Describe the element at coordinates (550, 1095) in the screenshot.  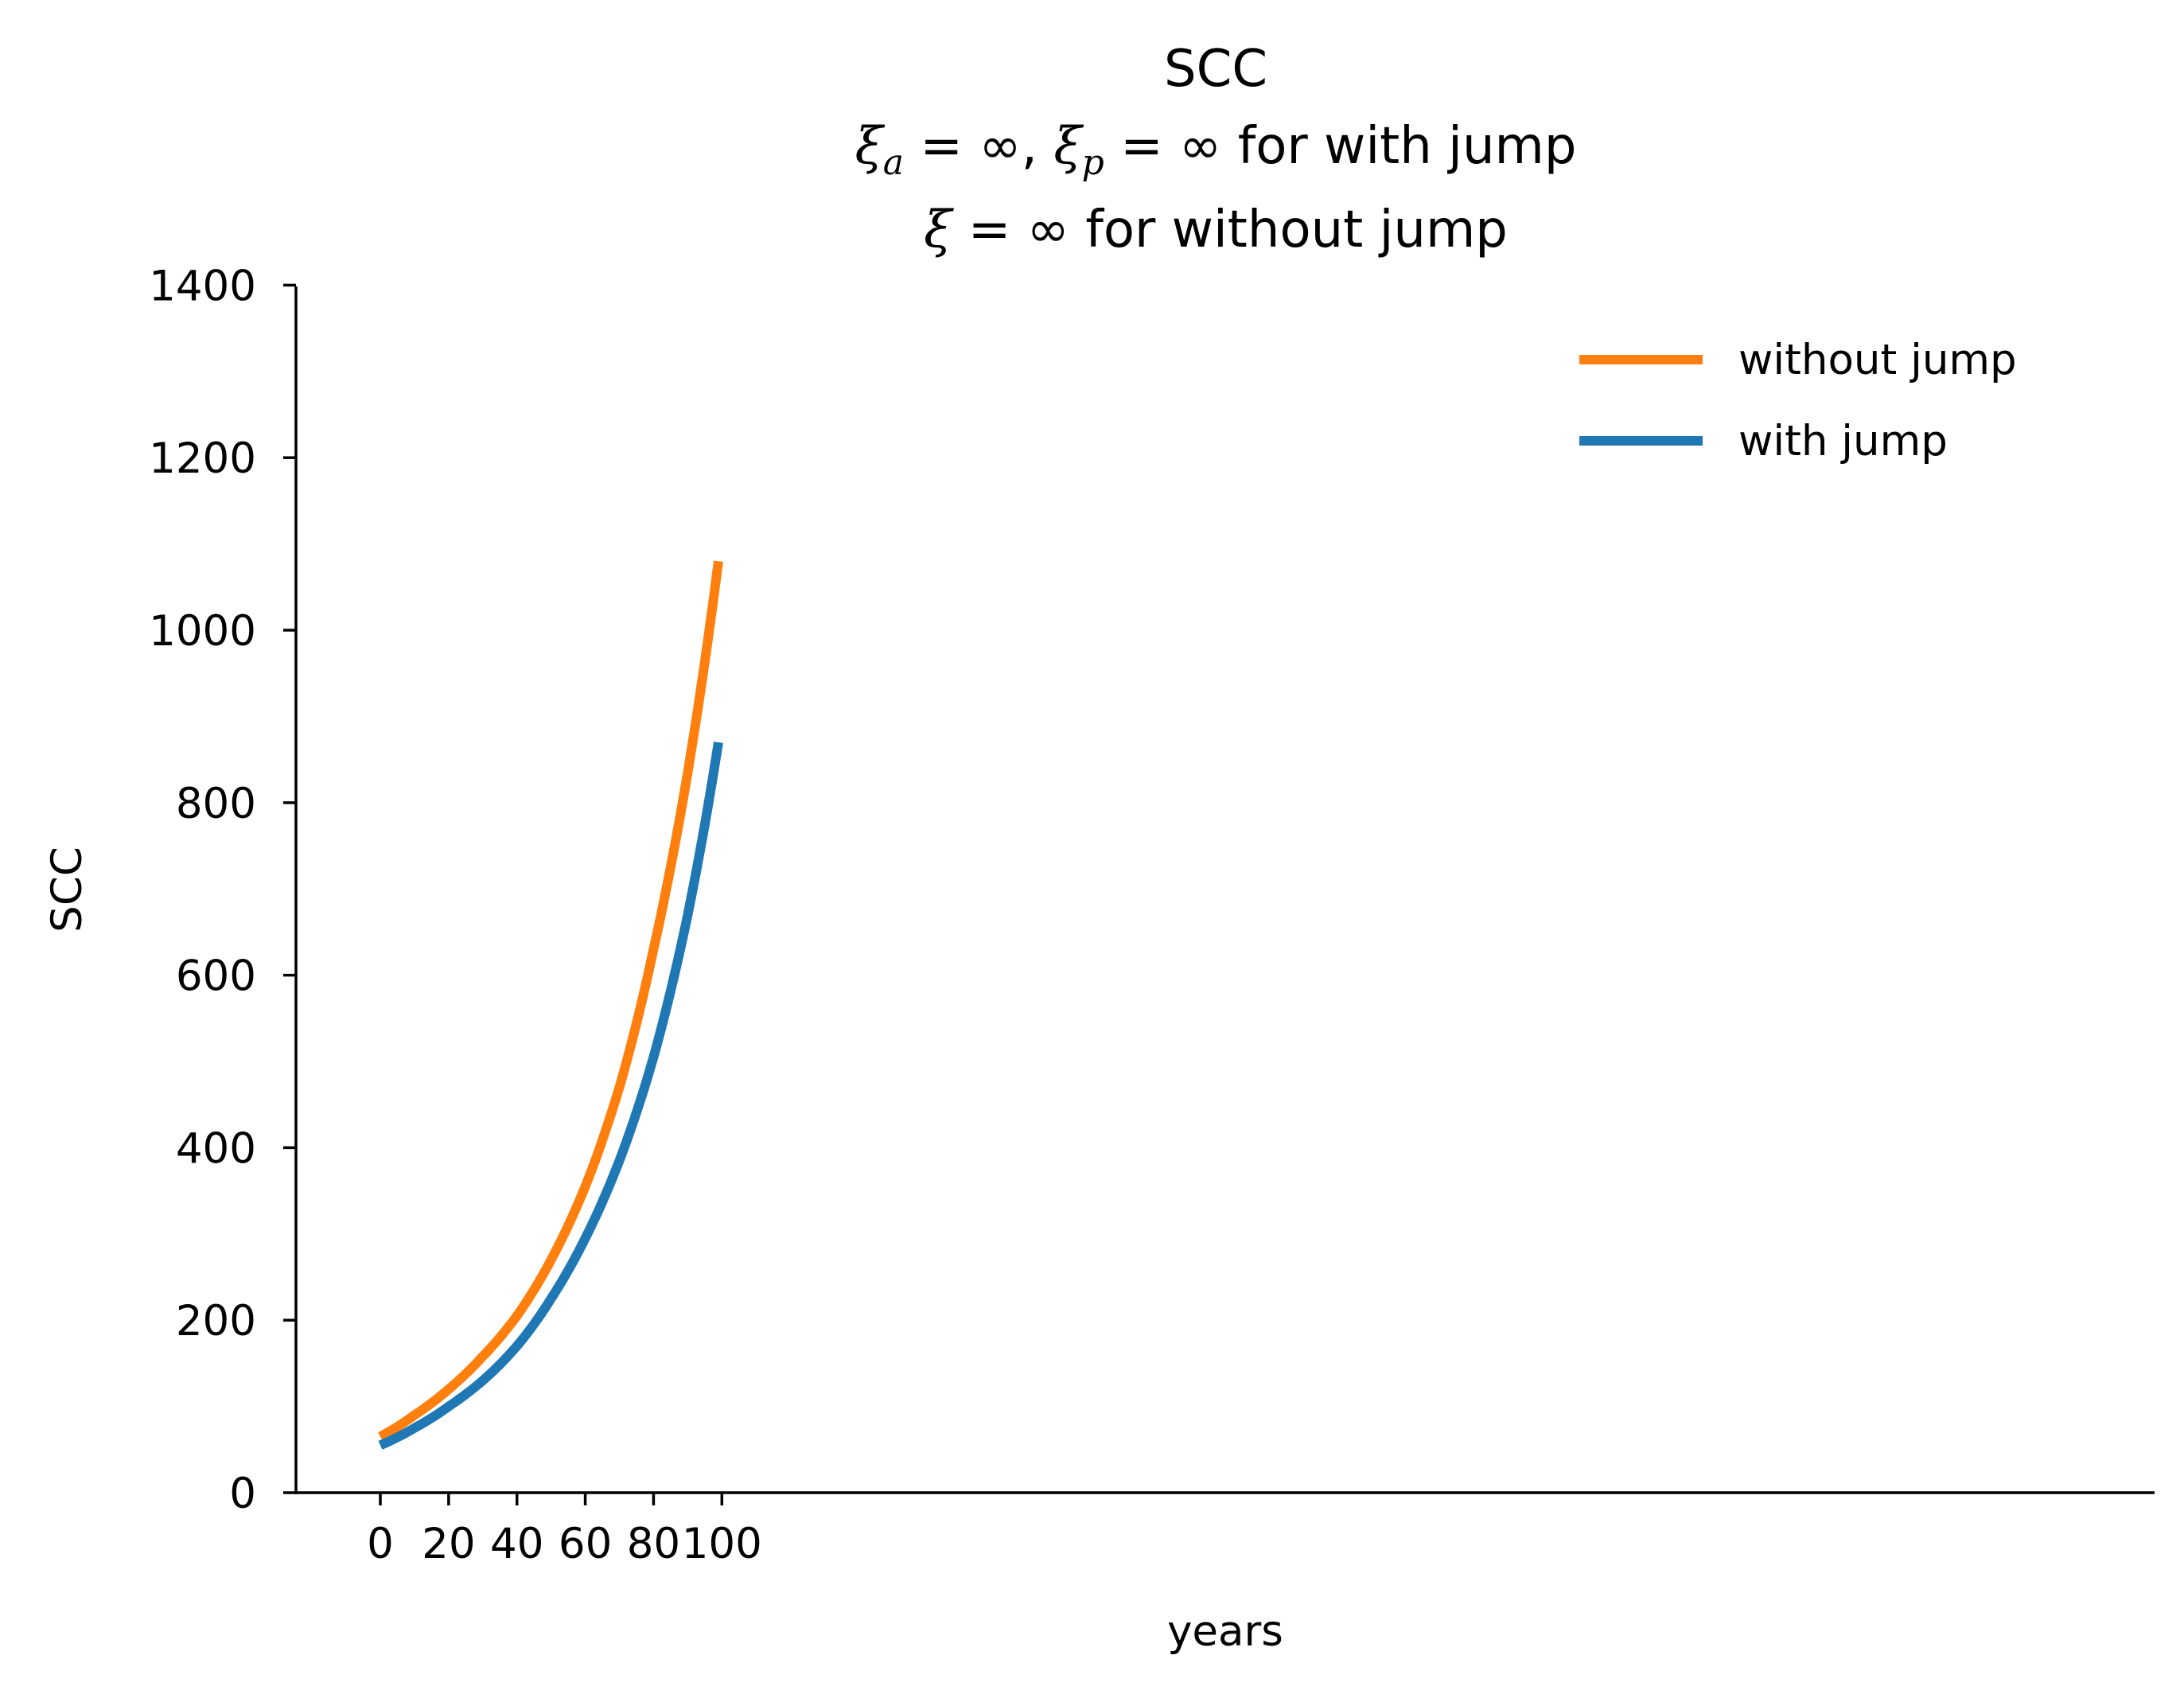
I see `series-line-with-jump` at that location.